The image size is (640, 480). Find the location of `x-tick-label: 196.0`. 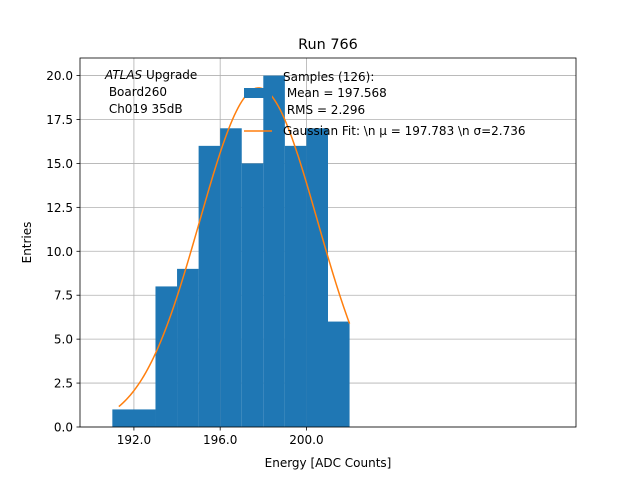

x-tick-label: 196.0 is located at coordinates (220, 440).